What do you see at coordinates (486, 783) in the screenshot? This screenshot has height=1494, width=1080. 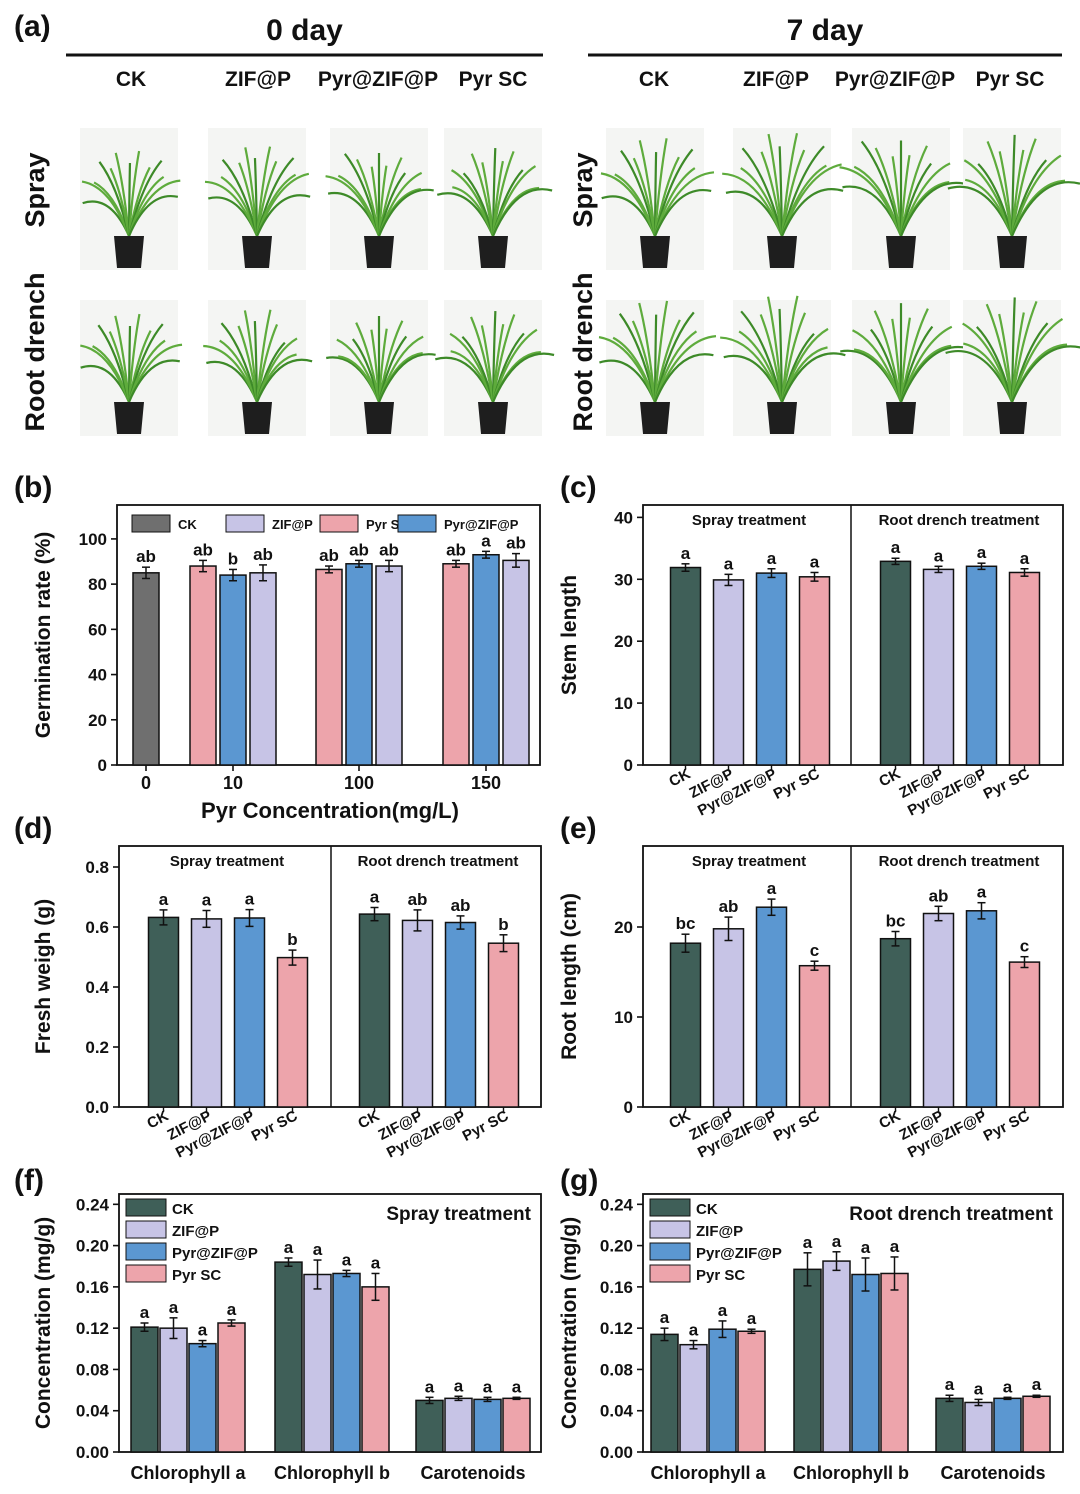 I see `x-tick-label: 150` at bounding box center [486, 783].